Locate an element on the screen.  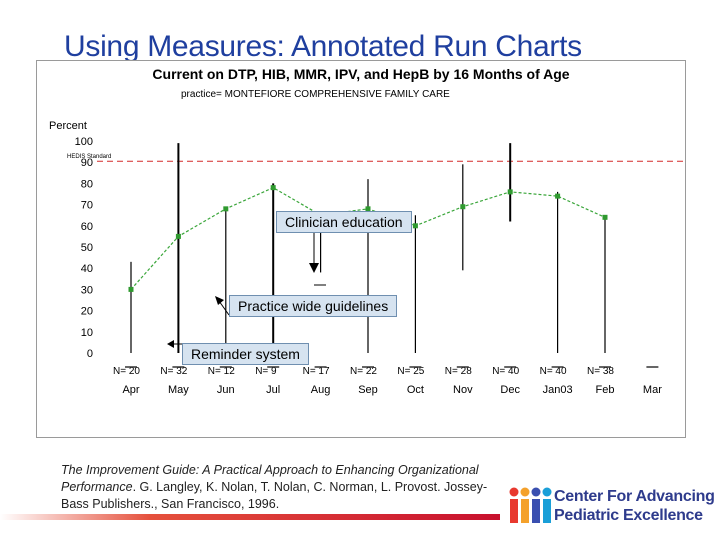
x-tick-label: Oct is located at coordinates (415, 390).